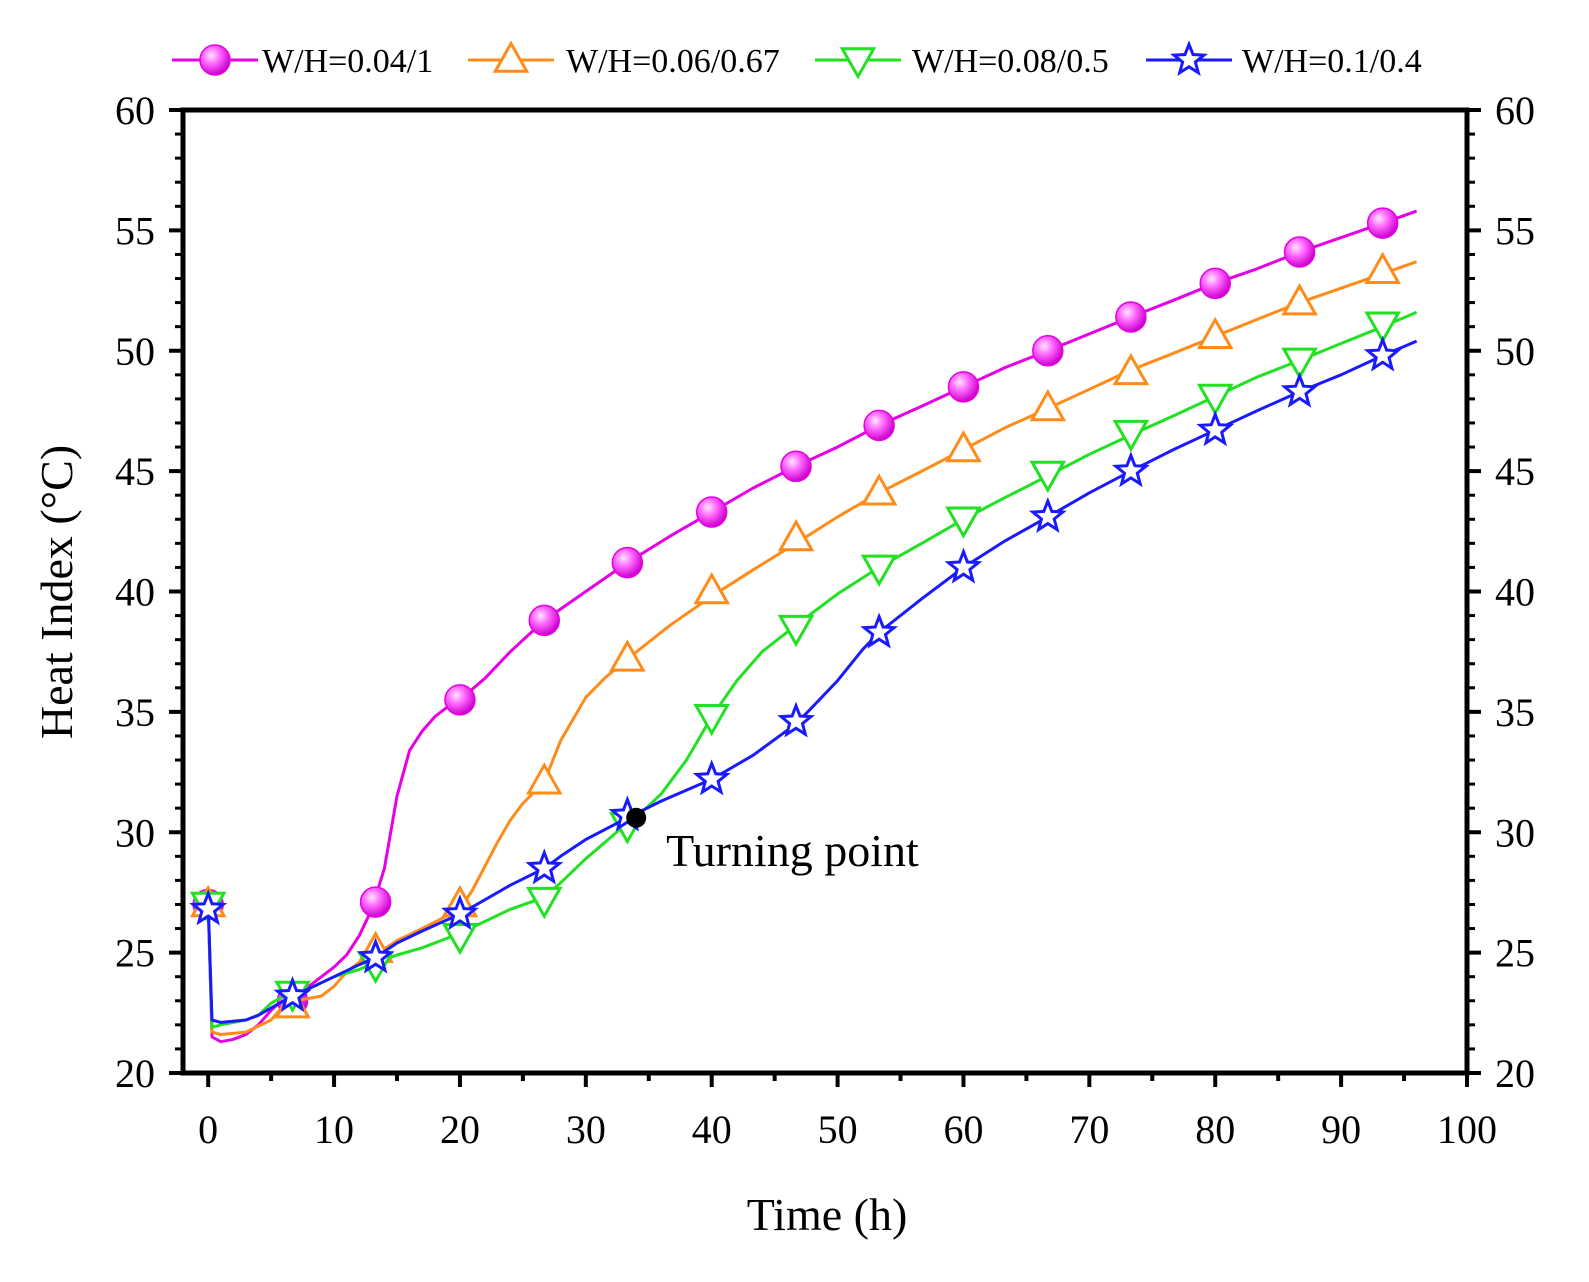 The width and height of the screenshot is (1589, 1282). Describe the element at coordinates (1515, 592) in the screenshot. I see `y-tick-label-right: 40` at that location.